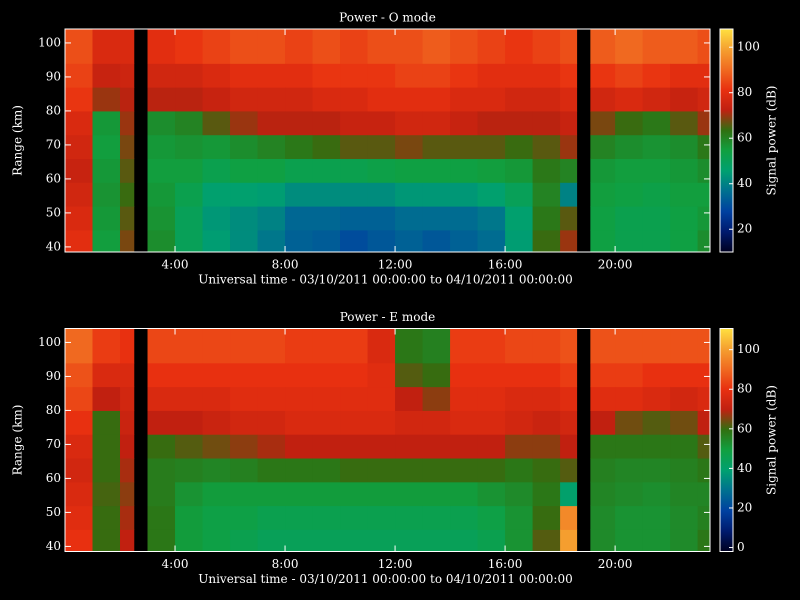  What do you see at coordinates (53, 144) in the screenshot?
I see `y-tick-label: 70` at bounding box center [53, 144].